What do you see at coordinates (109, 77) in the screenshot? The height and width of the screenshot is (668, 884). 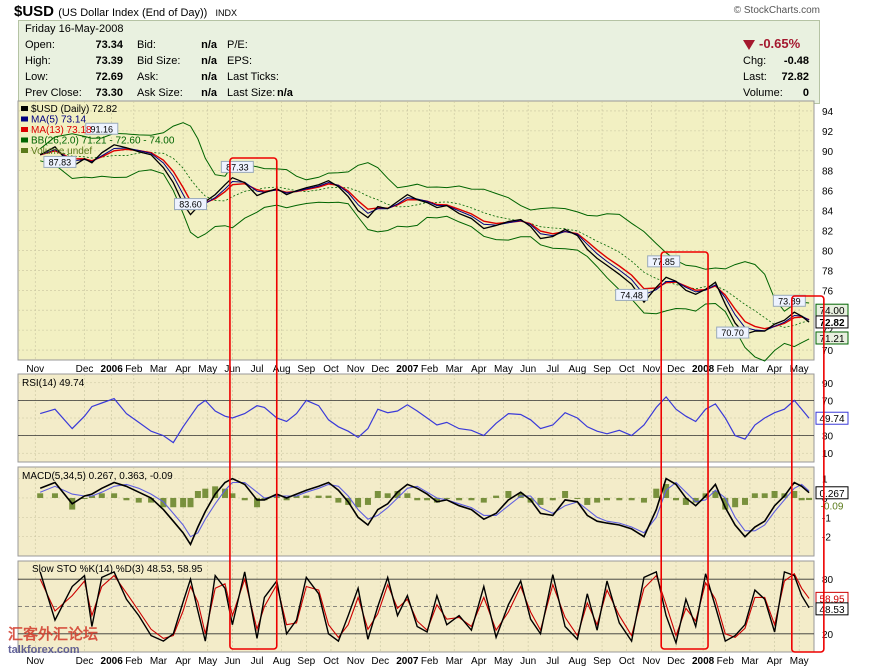 I see `low-value: 72.69` at bounding box center [109, 77].